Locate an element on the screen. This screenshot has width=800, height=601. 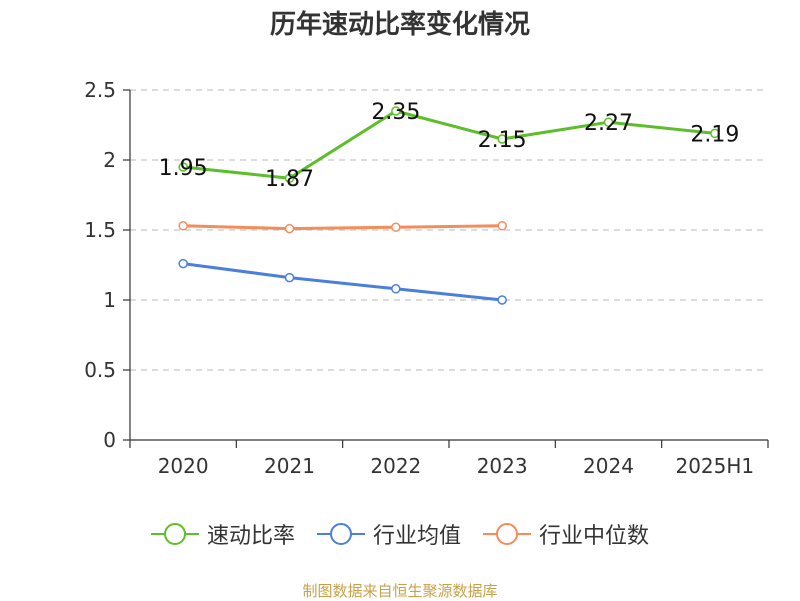
data-label: 1.87 is located at coordinates (289, 179).